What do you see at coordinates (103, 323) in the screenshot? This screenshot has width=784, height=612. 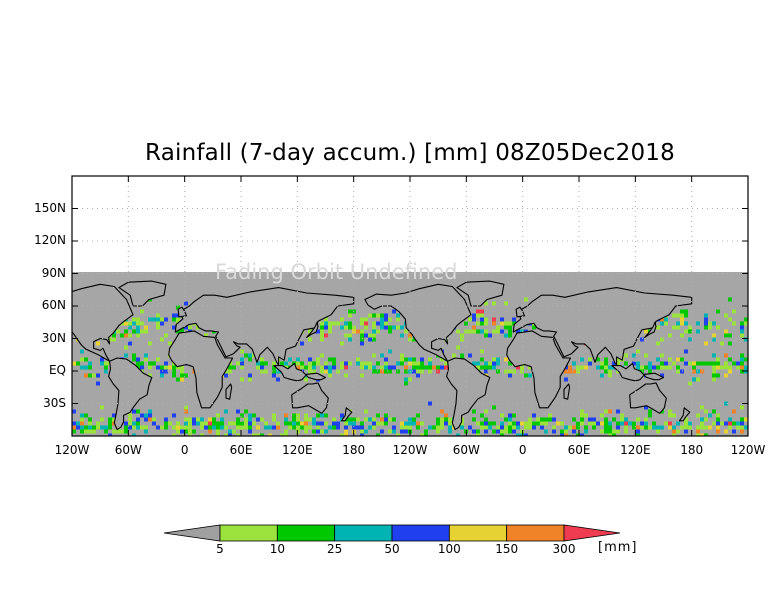 I see `continent-north-america` at bounding box center [103, 323].